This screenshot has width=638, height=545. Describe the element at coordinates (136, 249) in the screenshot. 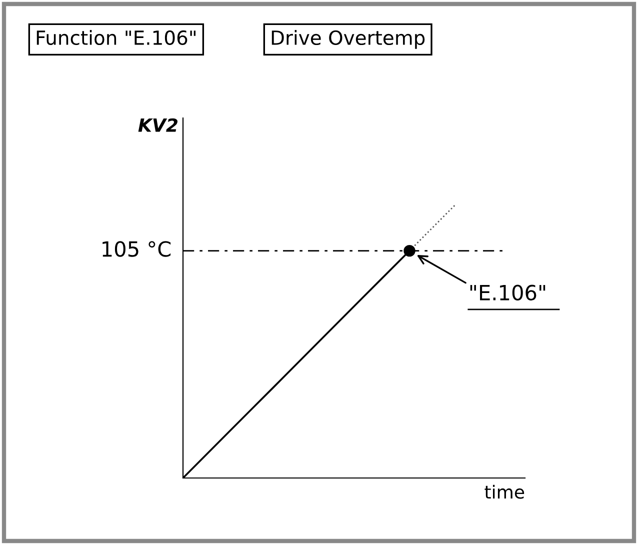

I see `ref-line-label: 105 °C` at that location.